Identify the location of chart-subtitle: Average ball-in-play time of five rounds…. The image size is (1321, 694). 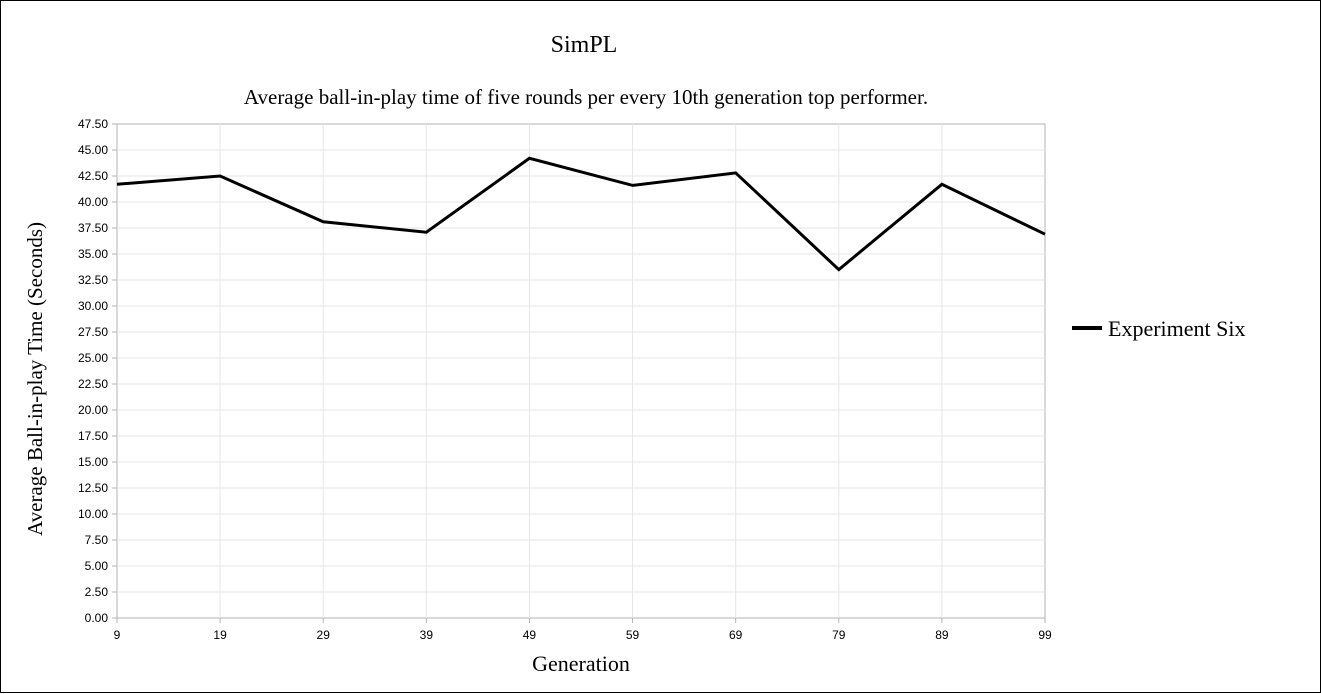
(586, 97).